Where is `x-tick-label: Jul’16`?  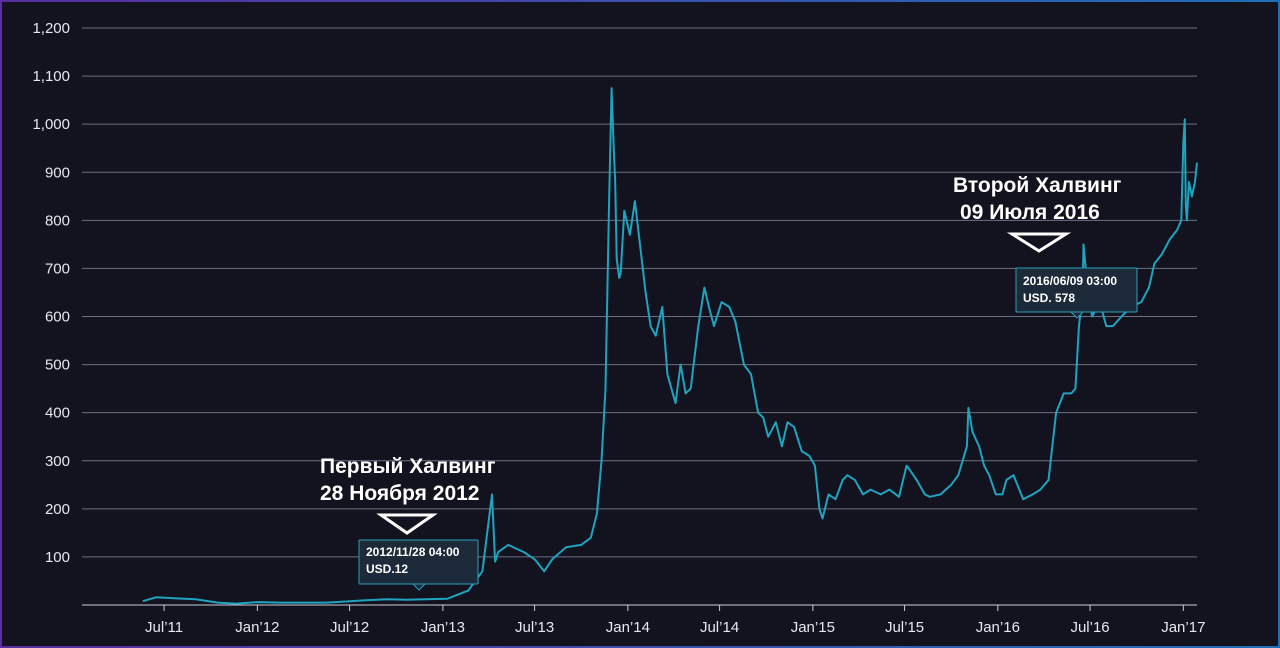 x-tick-label: Jul’16 is located at coordinates (1089, 627).